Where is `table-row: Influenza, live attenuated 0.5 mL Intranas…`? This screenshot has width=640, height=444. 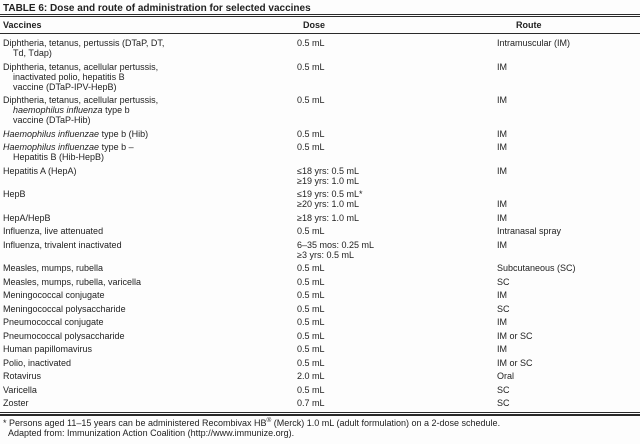 table-row: Influenza, live attenuated 0.5 mL Intranas… is located at coordinates (320, 231).